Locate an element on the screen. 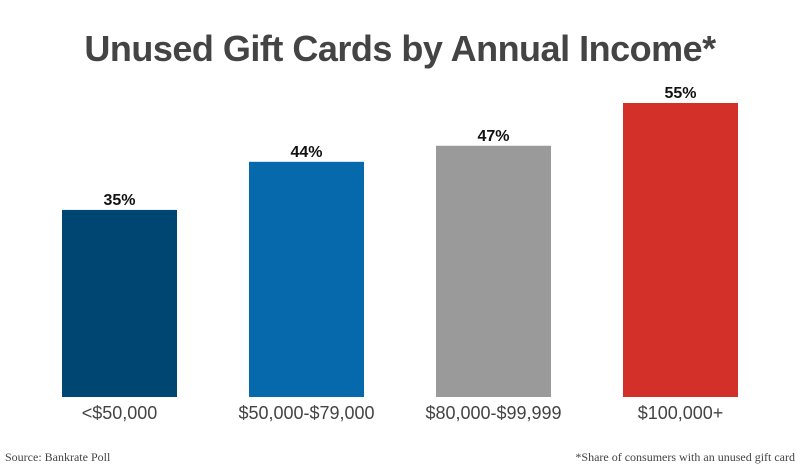  category-label: <$50,000 is located at coordinates (120, 413).